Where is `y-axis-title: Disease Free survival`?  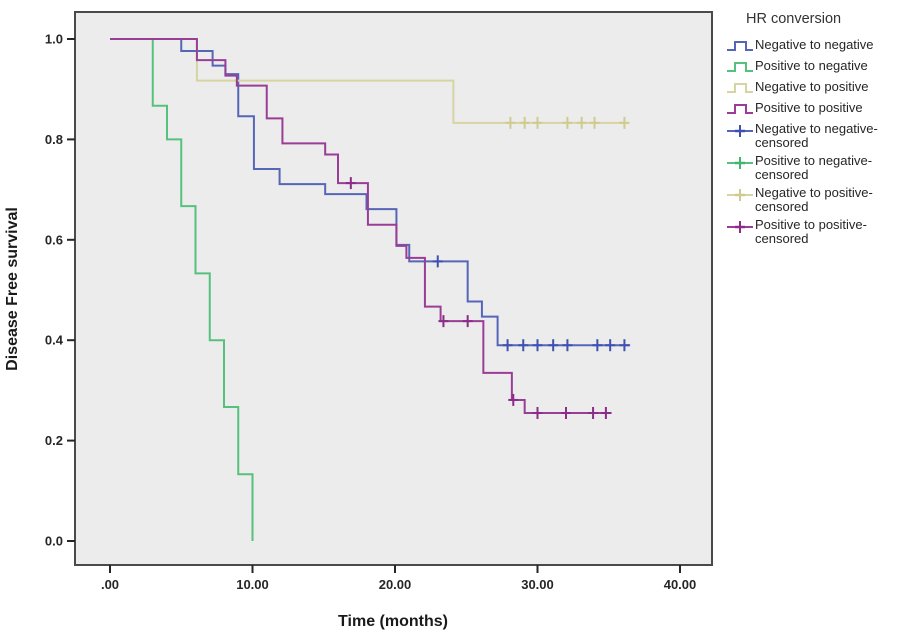 y-axis-title: Disease Free survival is located at coordinates (12, 289).